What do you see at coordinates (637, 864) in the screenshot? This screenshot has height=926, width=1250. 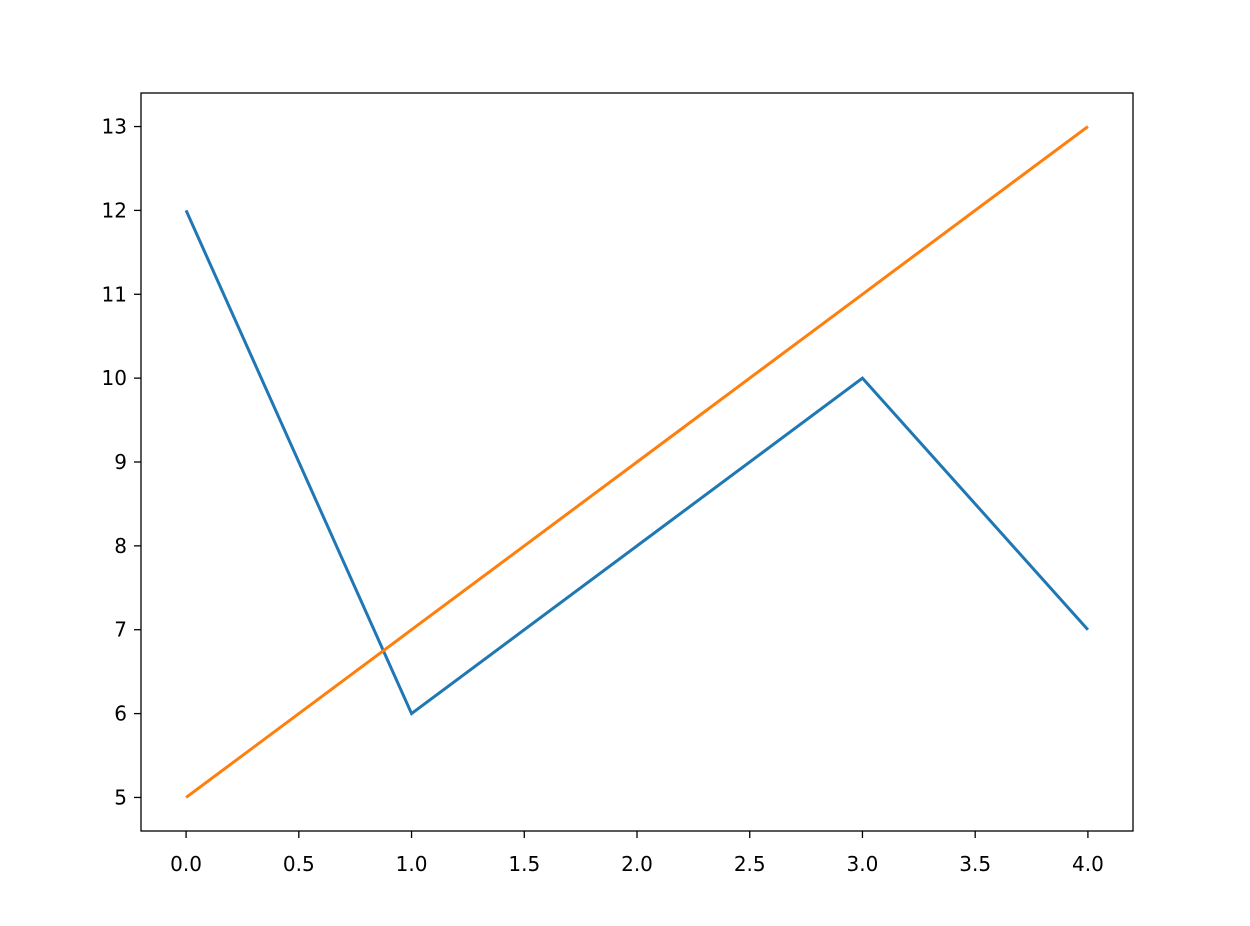 I see `x-tick-label: 2.0` at bounding box center [637, 864].